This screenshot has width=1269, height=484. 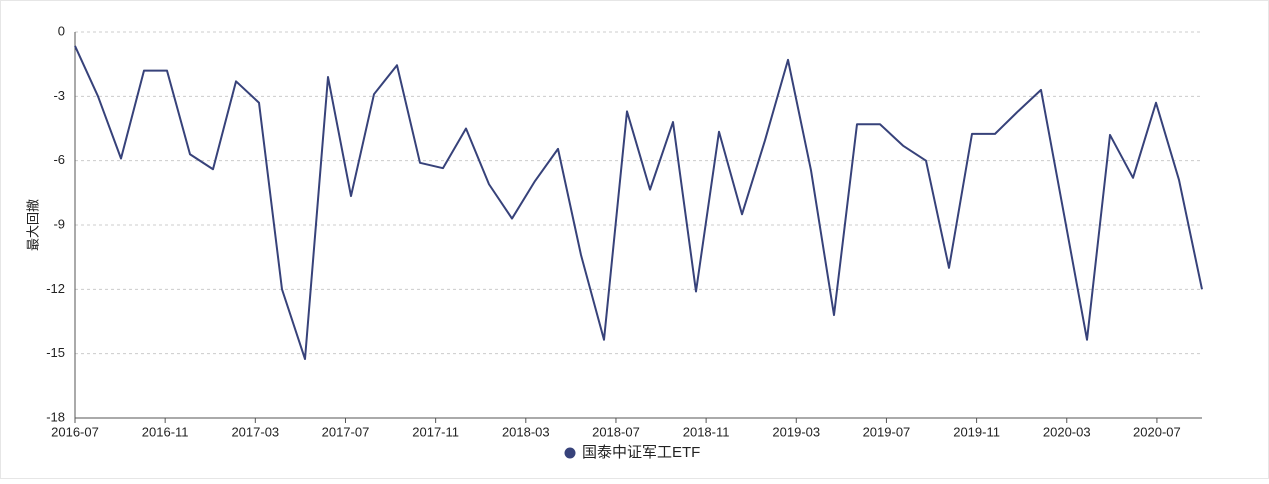 I want to click on x-tick-label: 2019-11, so click(x=976, y=431).